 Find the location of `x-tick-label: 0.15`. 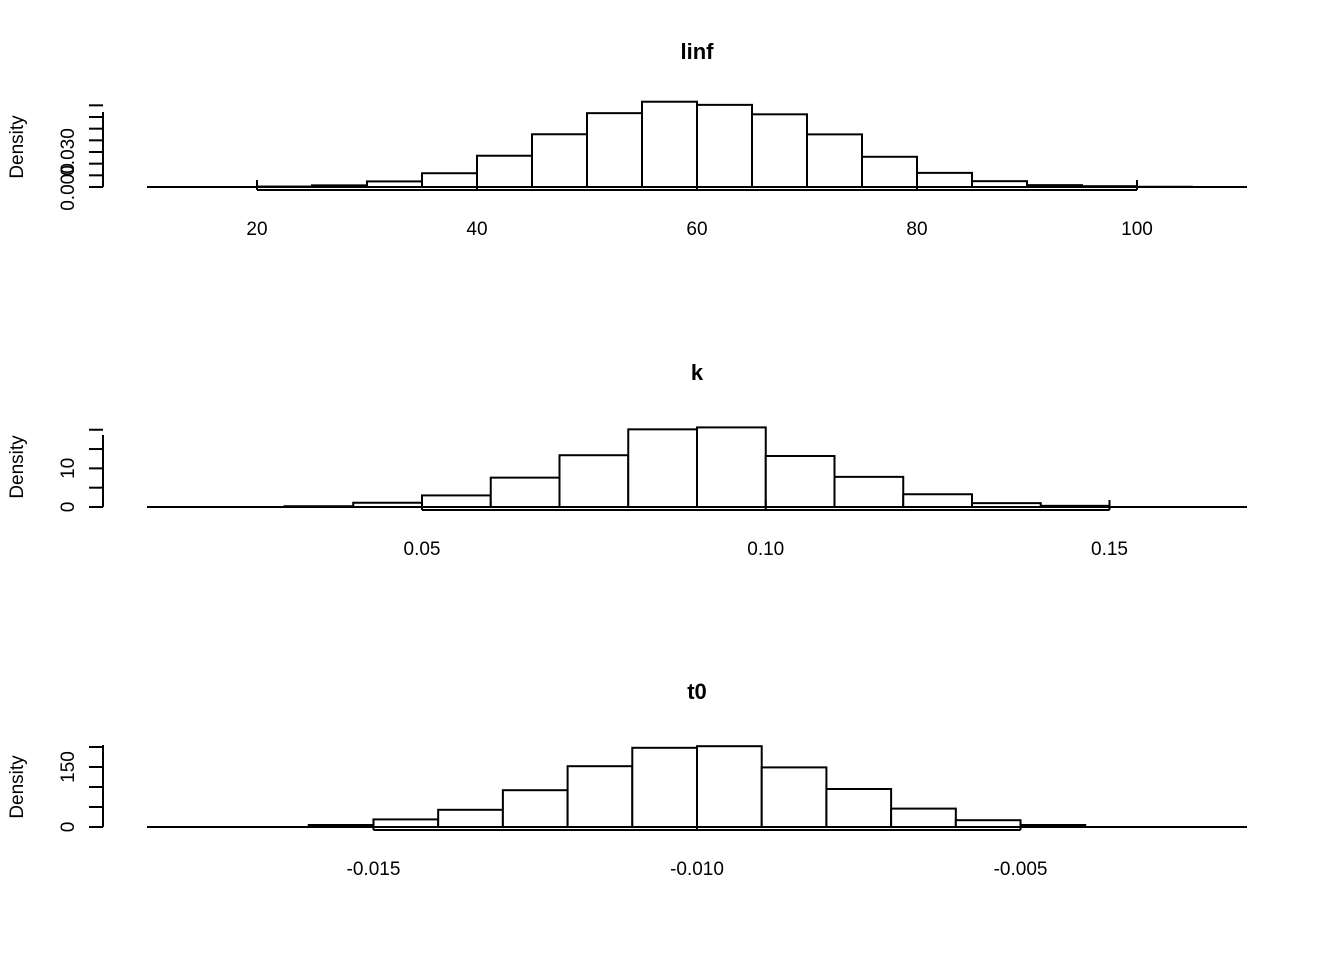

x-tick-label: 0.15 is located at coordinates (1109, 549).